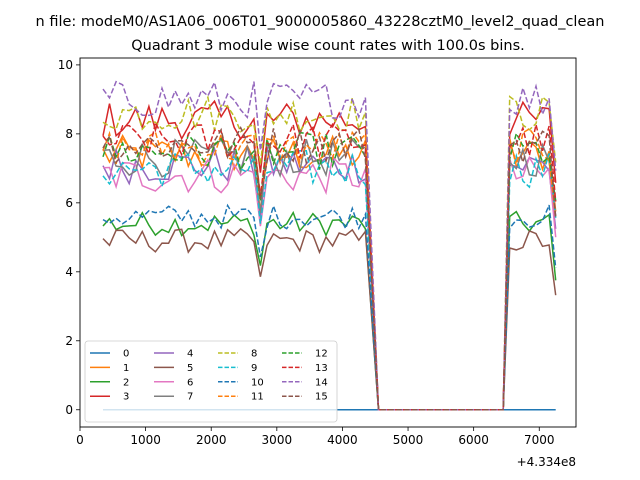 This screenshot has height=480, width=640. Describe the element at coordinates (69, 134) in the screenshot. I see `y-tick-label: 8` at that location.